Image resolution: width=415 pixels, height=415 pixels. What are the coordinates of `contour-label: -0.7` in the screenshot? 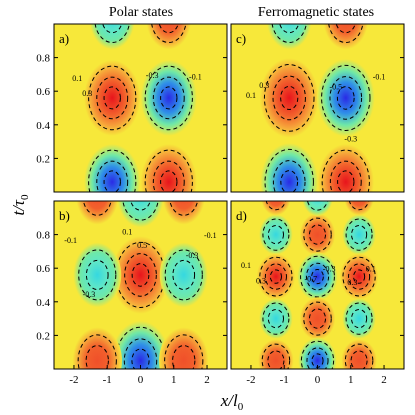 It's located at (311, 279).